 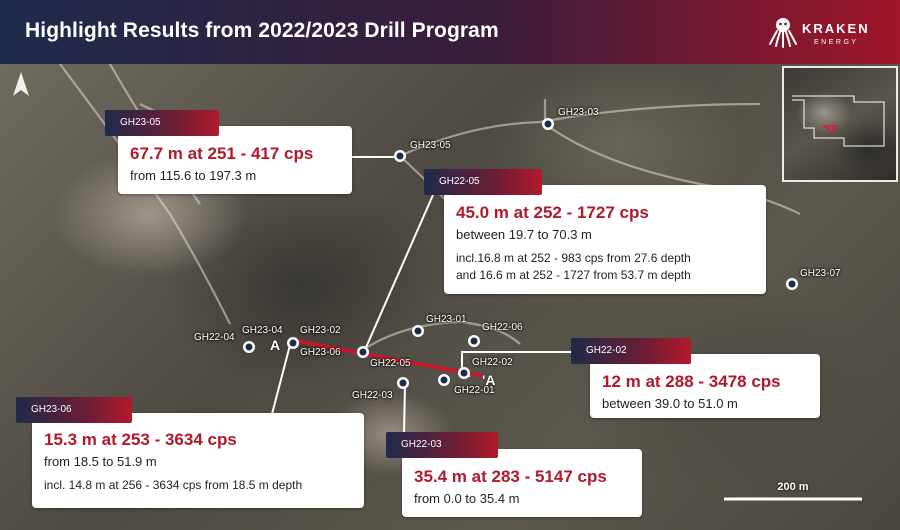 I want to click on section-start-label: A, so click(x=275, y=345).